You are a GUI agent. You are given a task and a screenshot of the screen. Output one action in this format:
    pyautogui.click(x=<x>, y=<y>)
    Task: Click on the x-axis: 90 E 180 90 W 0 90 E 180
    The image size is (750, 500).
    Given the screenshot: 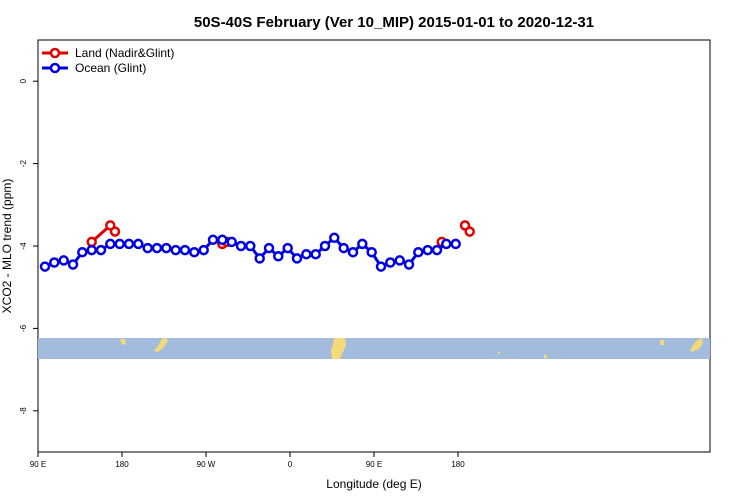 What is the action you would take?
    pyautogui.click(x=247, y=460)
    